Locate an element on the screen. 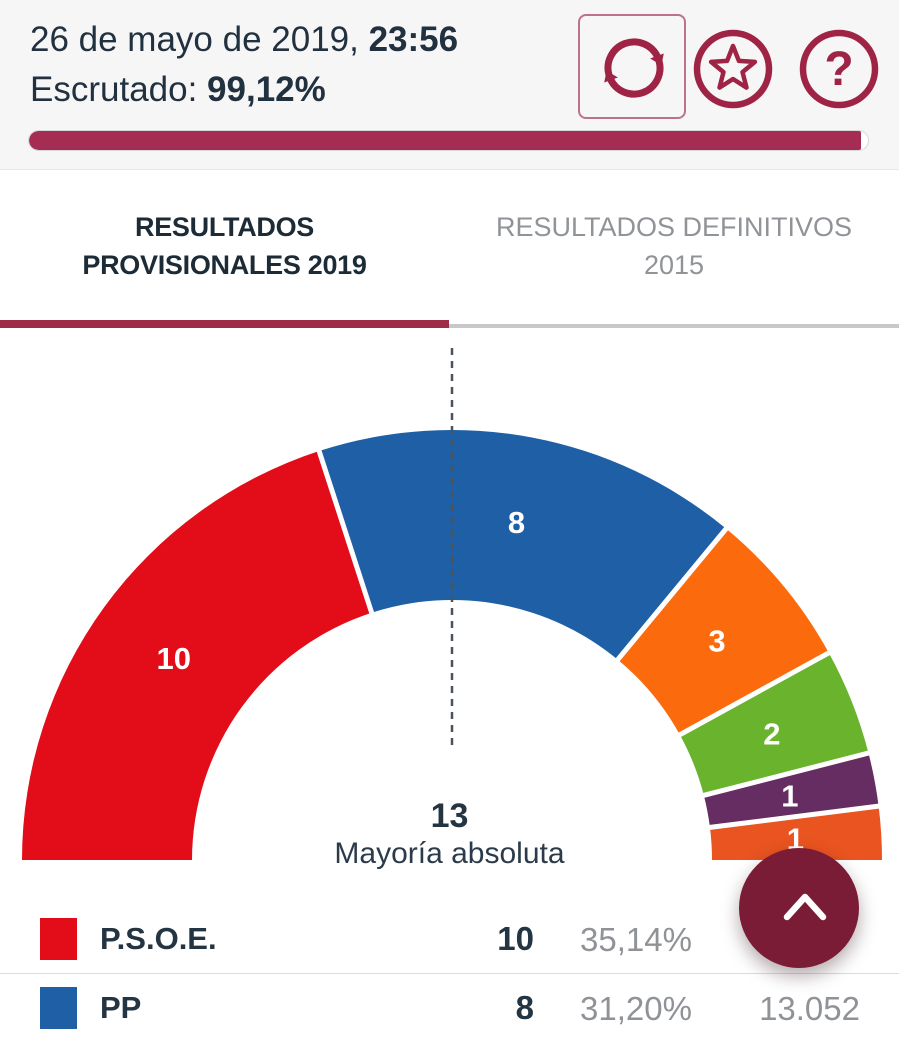  time-text: 23:56 is located at coordinates (413, 39).